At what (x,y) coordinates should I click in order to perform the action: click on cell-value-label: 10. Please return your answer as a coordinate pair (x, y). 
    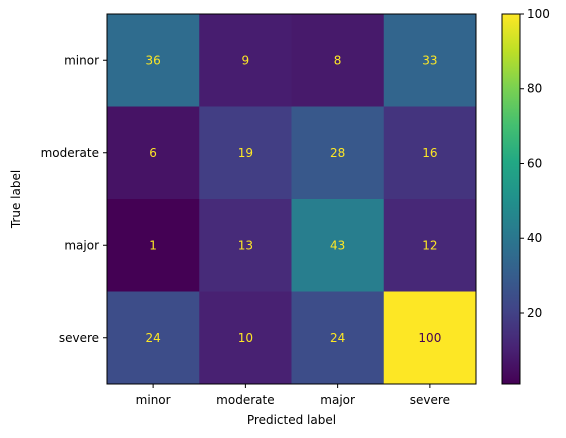
    Looking at the image, I should click on (245, 338).